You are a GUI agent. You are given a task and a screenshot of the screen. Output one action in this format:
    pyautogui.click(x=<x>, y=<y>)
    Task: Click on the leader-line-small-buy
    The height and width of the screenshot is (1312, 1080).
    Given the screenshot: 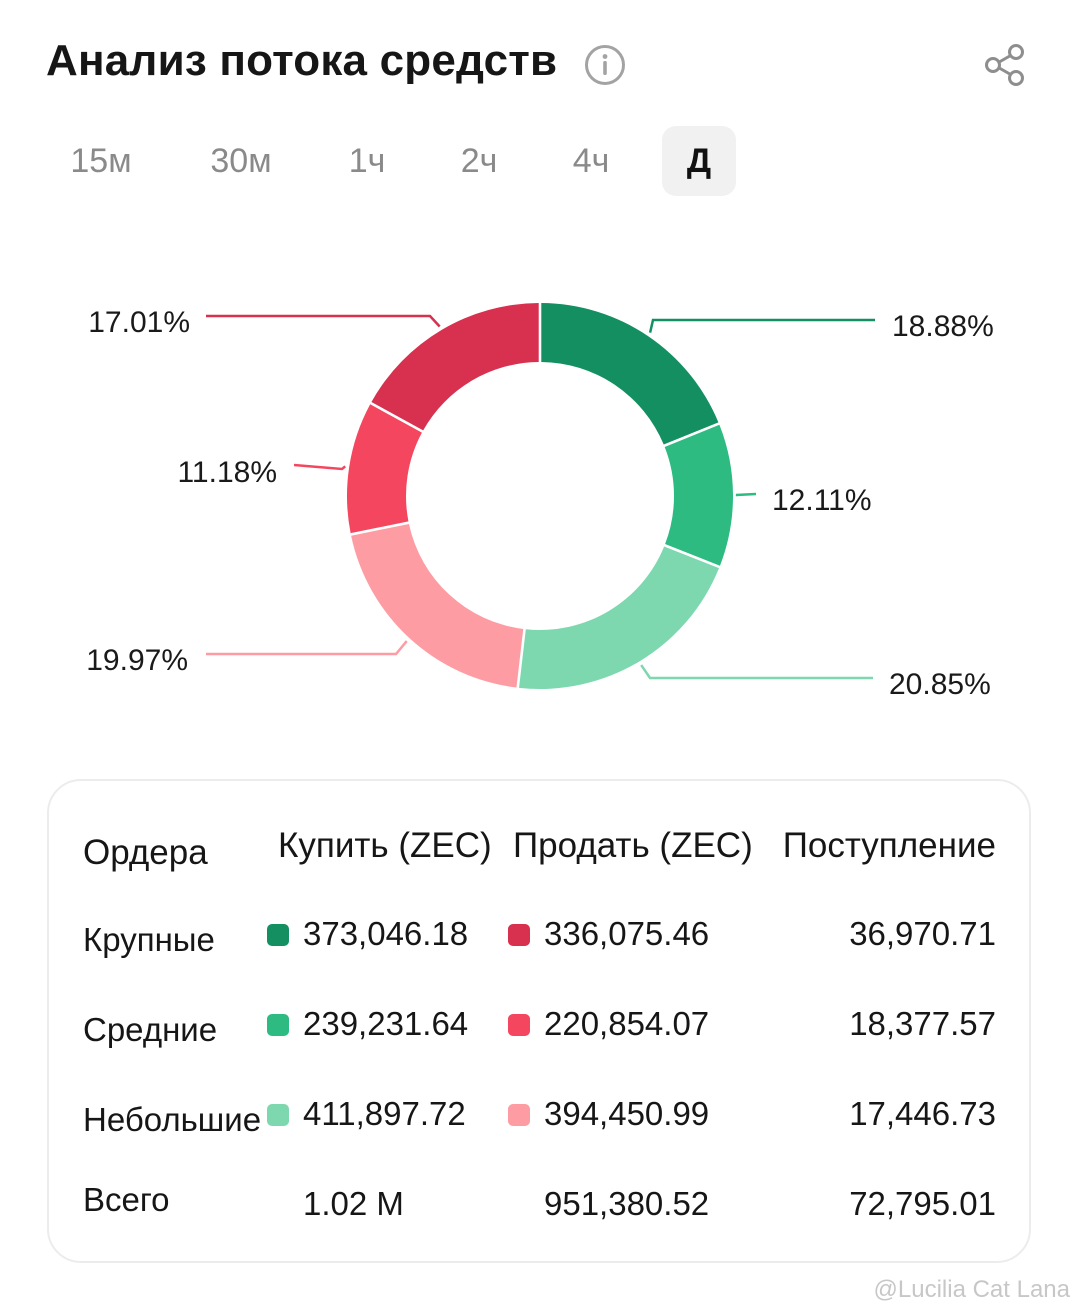 What is the action you would take?
    pyautogui.click(x=756, y=672)
    